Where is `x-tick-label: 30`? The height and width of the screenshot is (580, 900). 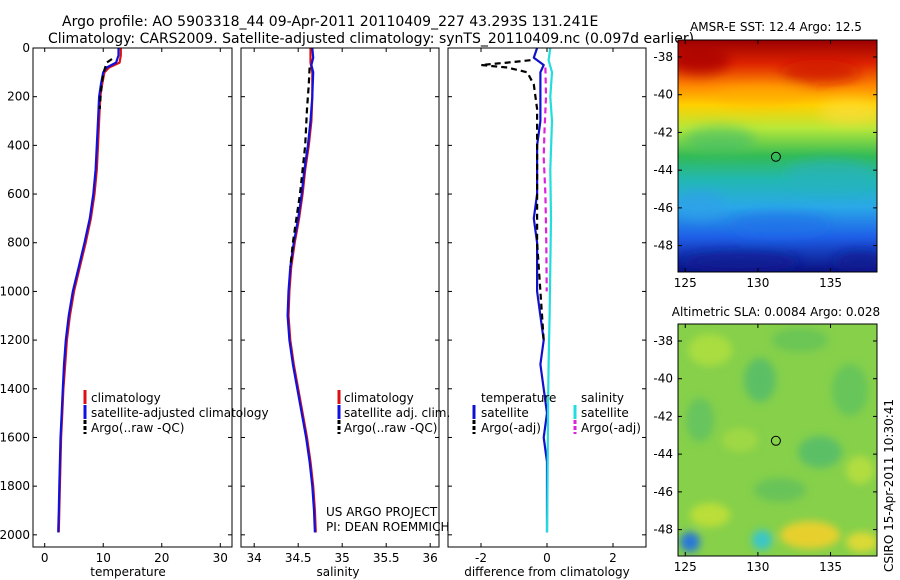 x-tick-label: 30 is located at coordinates (220, 558).